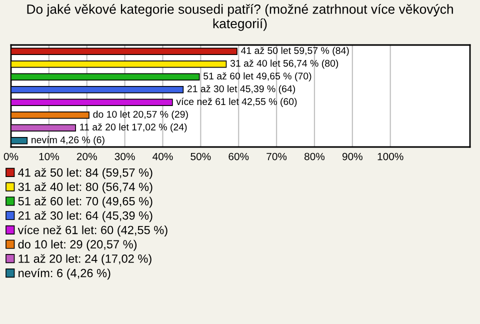  Describe the element at coordinates (68, 141) in the screenshot. I see `data-label: nevím 4,26 % (6)` at that location.